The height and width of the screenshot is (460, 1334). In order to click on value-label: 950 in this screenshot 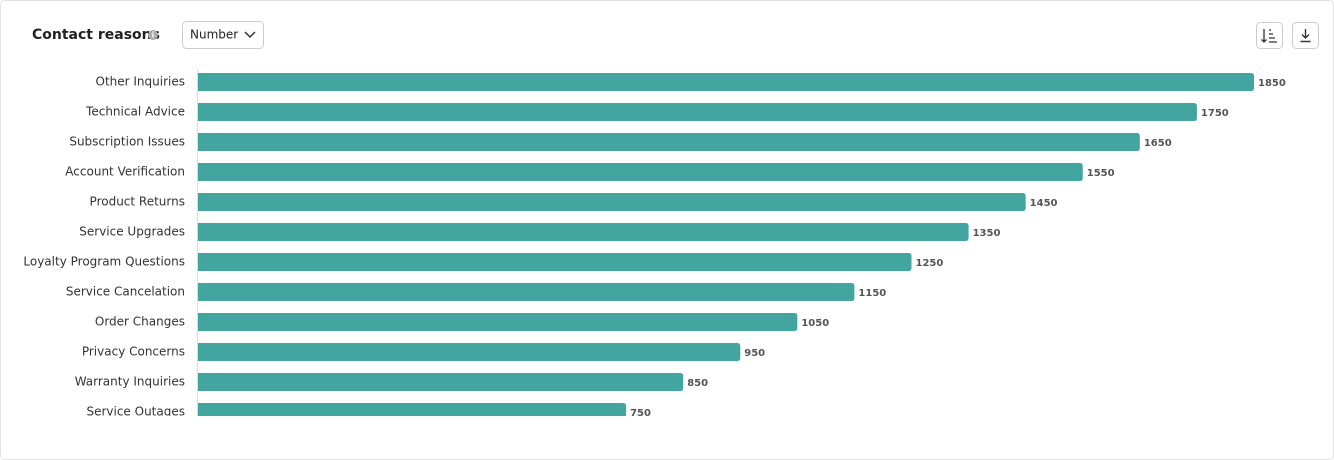, I will do `click(754, 353)`.